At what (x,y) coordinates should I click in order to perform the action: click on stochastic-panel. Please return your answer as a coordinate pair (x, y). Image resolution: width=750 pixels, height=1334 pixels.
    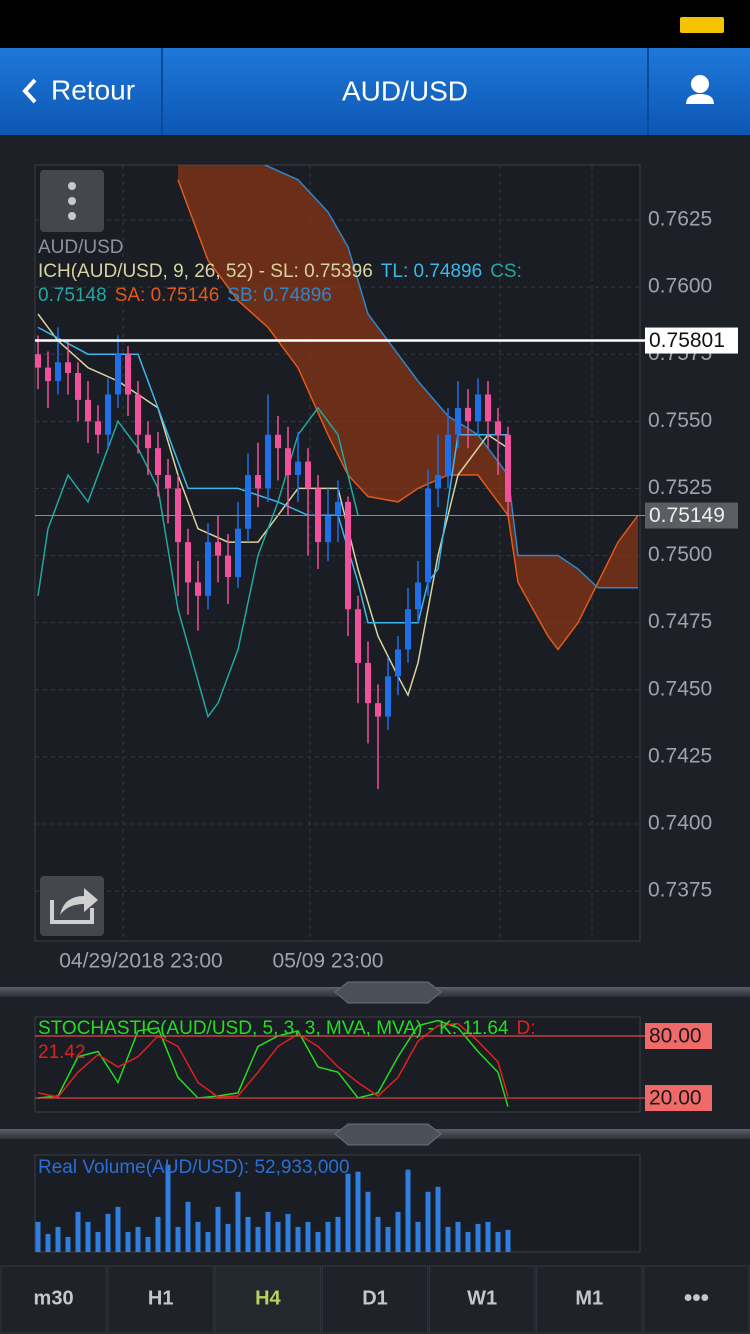
    Looking at the image, I should click on (337, 1064).